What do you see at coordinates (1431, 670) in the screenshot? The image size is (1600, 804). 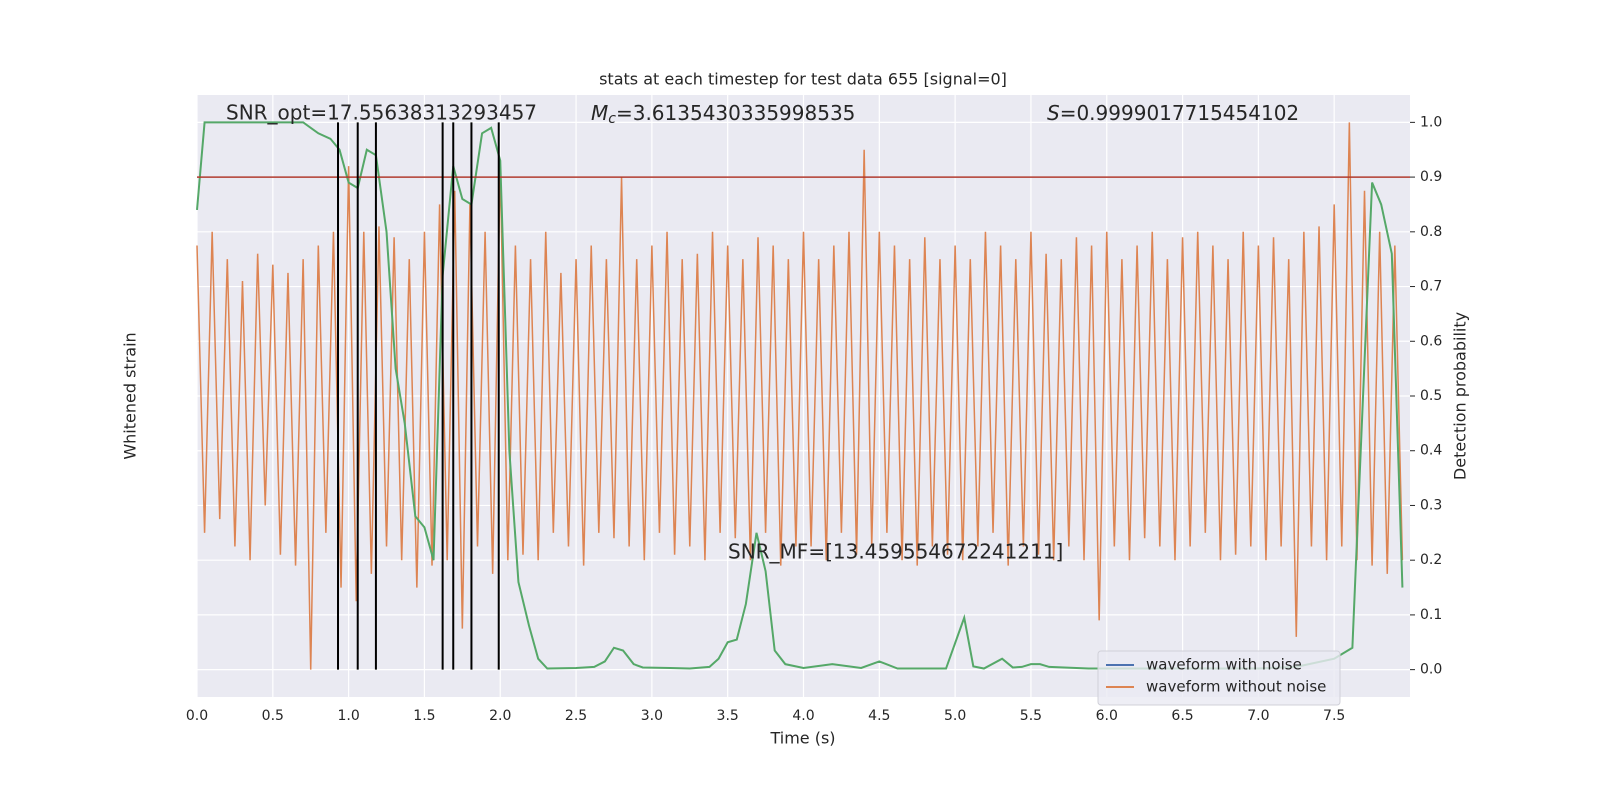 I see `y2-tick-label: 0.0` at bounding box center [1431, 670].